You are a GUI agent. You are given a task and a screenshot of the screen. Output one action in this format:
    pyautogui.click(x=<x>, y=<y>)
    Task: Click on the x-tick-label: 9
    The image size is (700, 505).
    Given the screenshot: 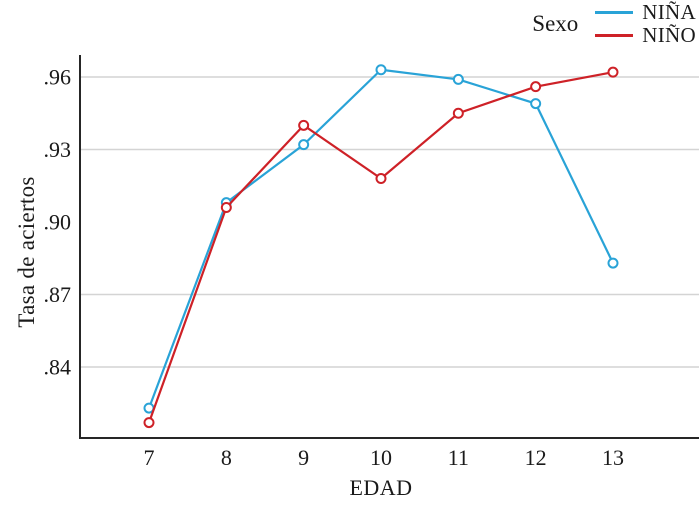 What is the action you would take?
    pyautogui.click(x=303, y=457)
    